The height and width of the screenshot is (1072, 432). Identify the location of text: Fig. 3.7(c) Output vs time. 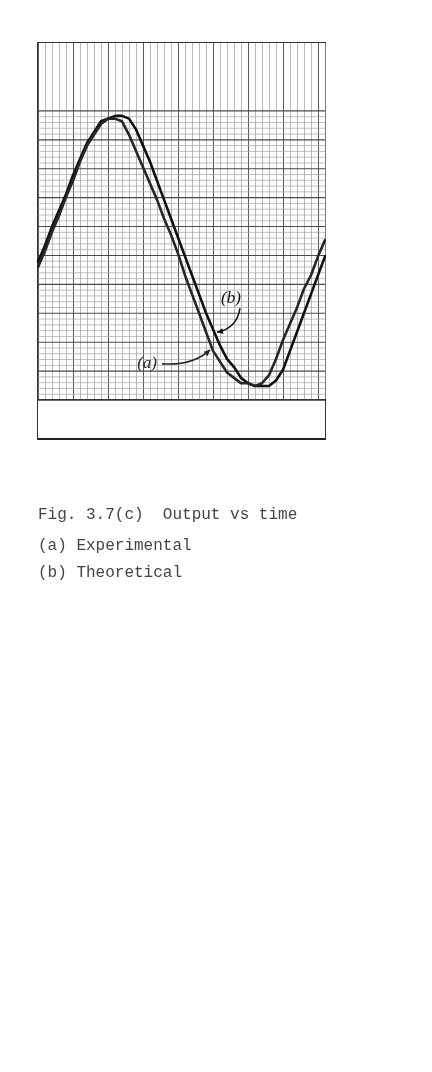
(168, 515).